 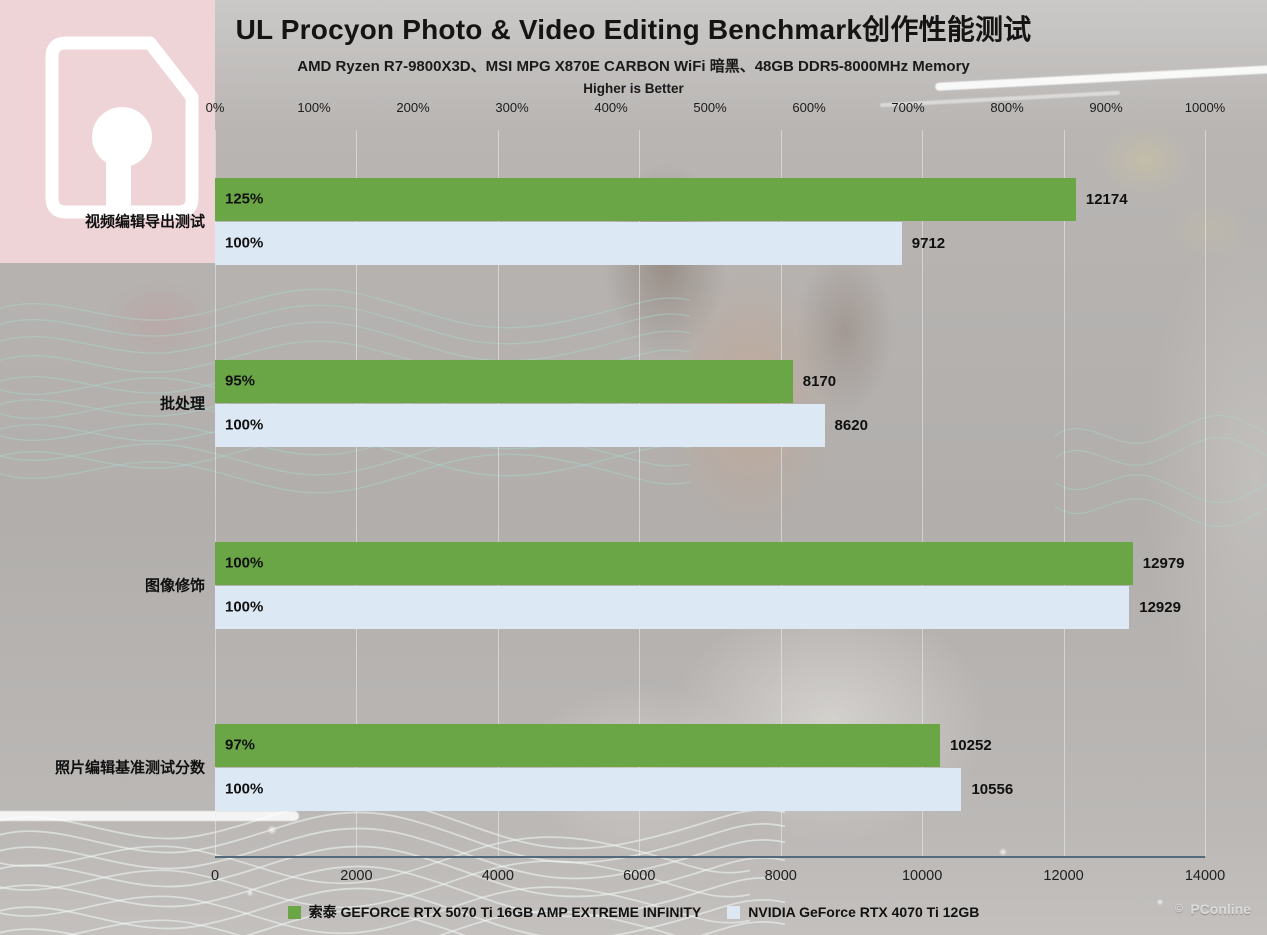 I want to click on light-streak, so click(x=149, y=816).